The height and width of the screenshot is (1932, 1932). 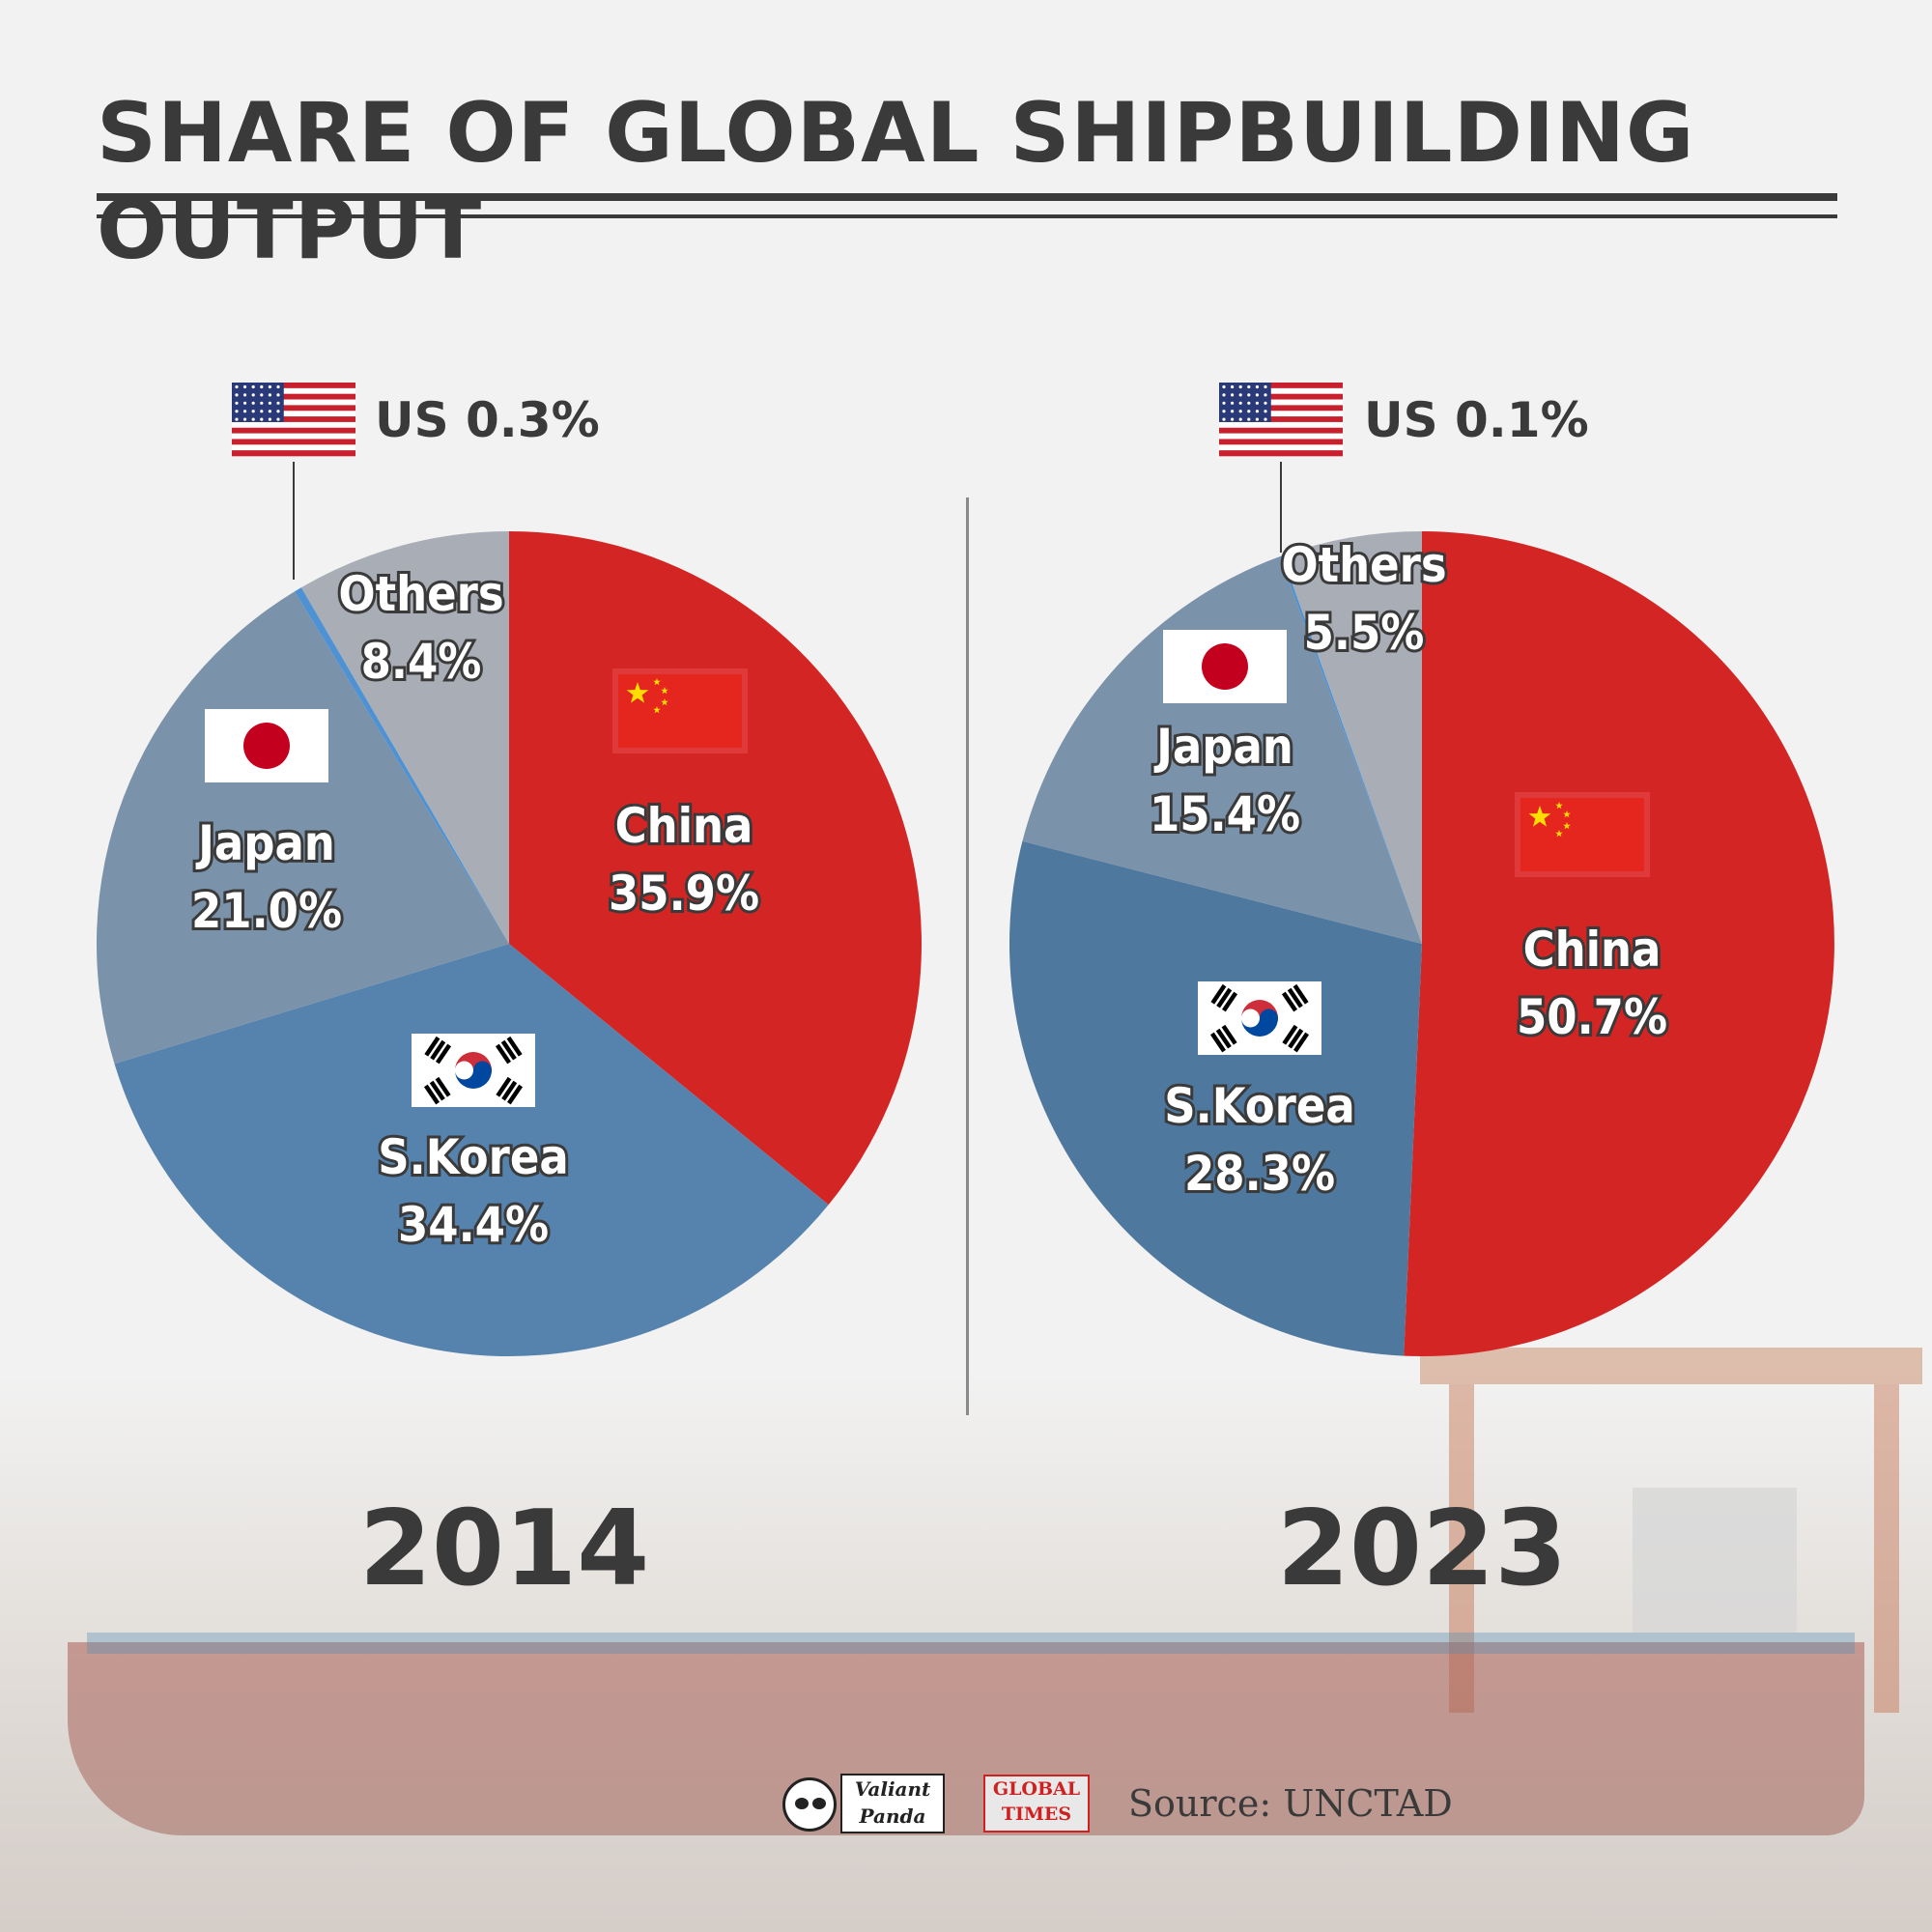 What do you see at coordinates (266, 911) in the screenshot?
I see `slice-label-value-japan: 21.0%` at bounding box center [266, 911].